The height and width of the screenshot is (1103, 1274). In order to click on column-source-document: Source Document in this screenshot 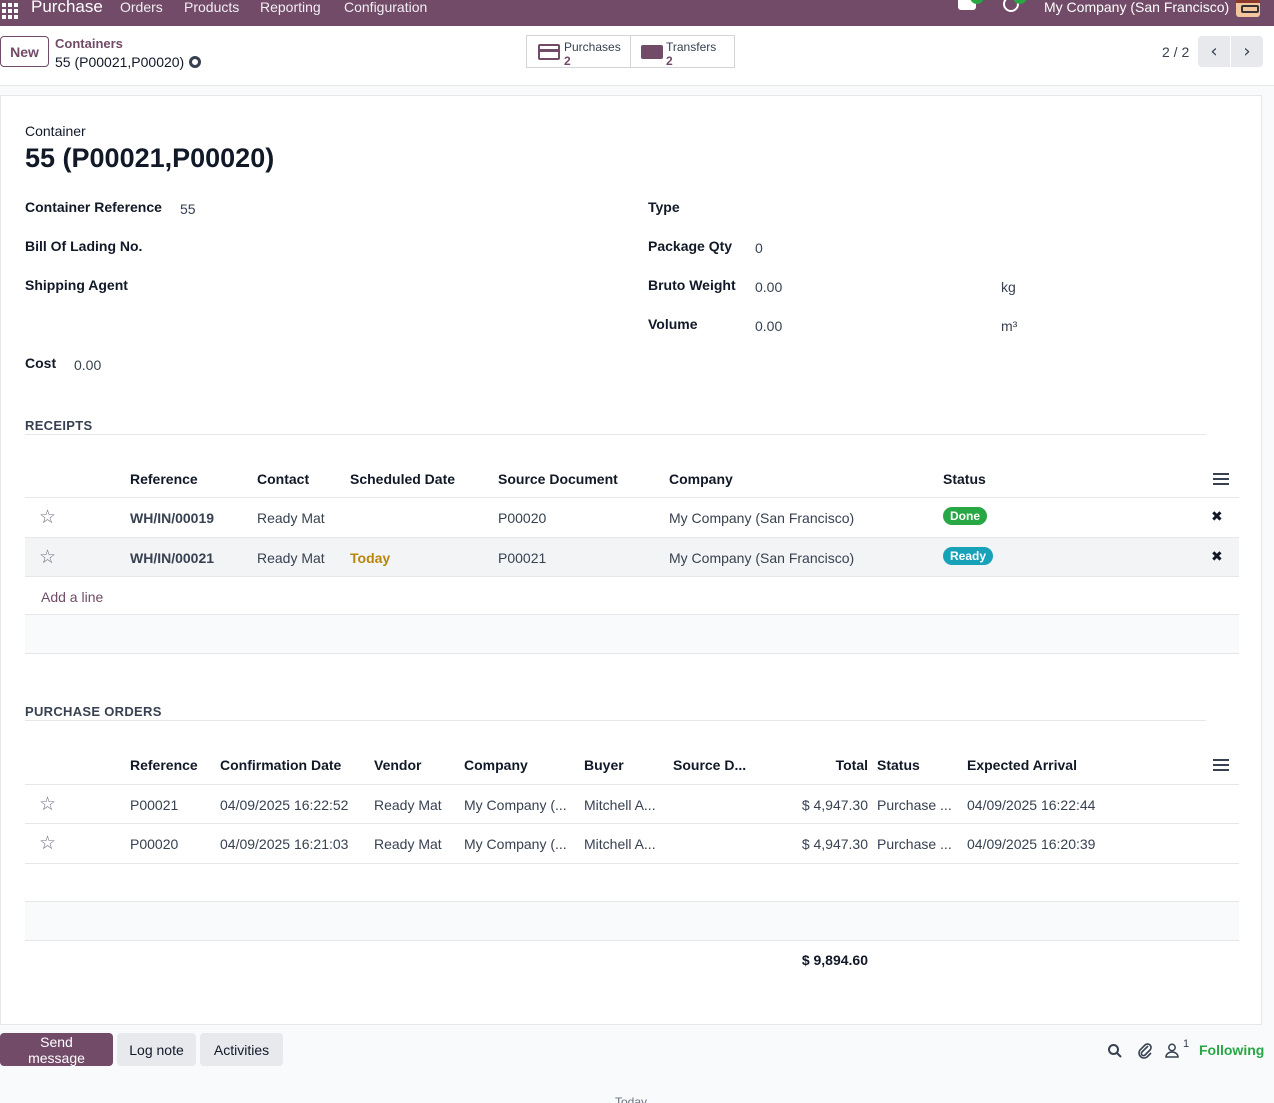, I will do `click(558, 479)`.